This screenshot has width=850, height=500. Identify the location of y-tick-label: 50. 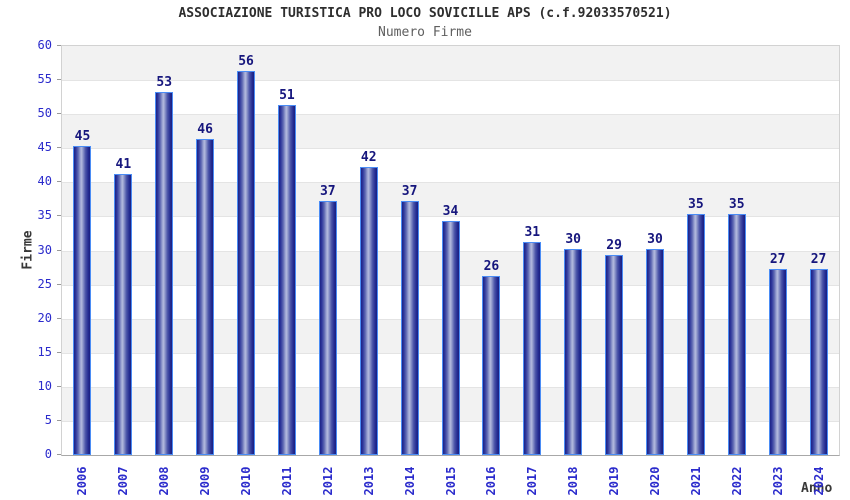
(44, 113).